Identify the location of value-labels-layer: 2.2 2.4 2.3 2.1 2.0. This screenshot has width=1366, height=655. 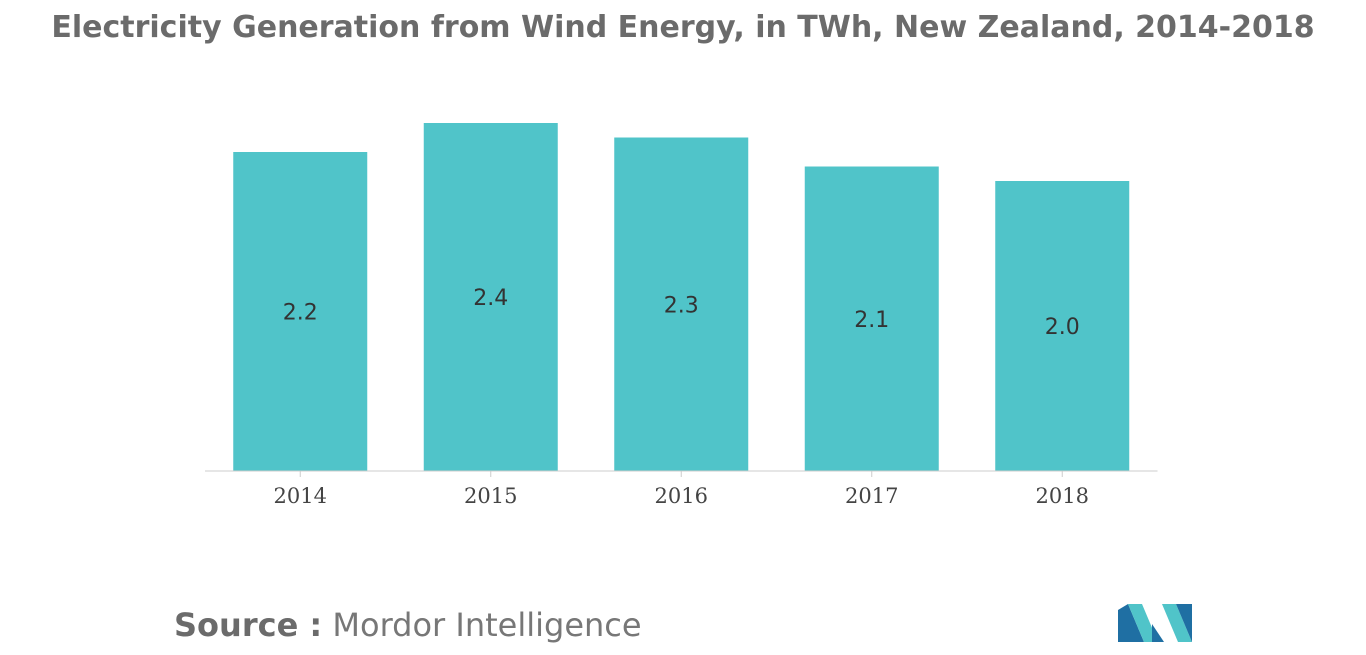
(681, 313).